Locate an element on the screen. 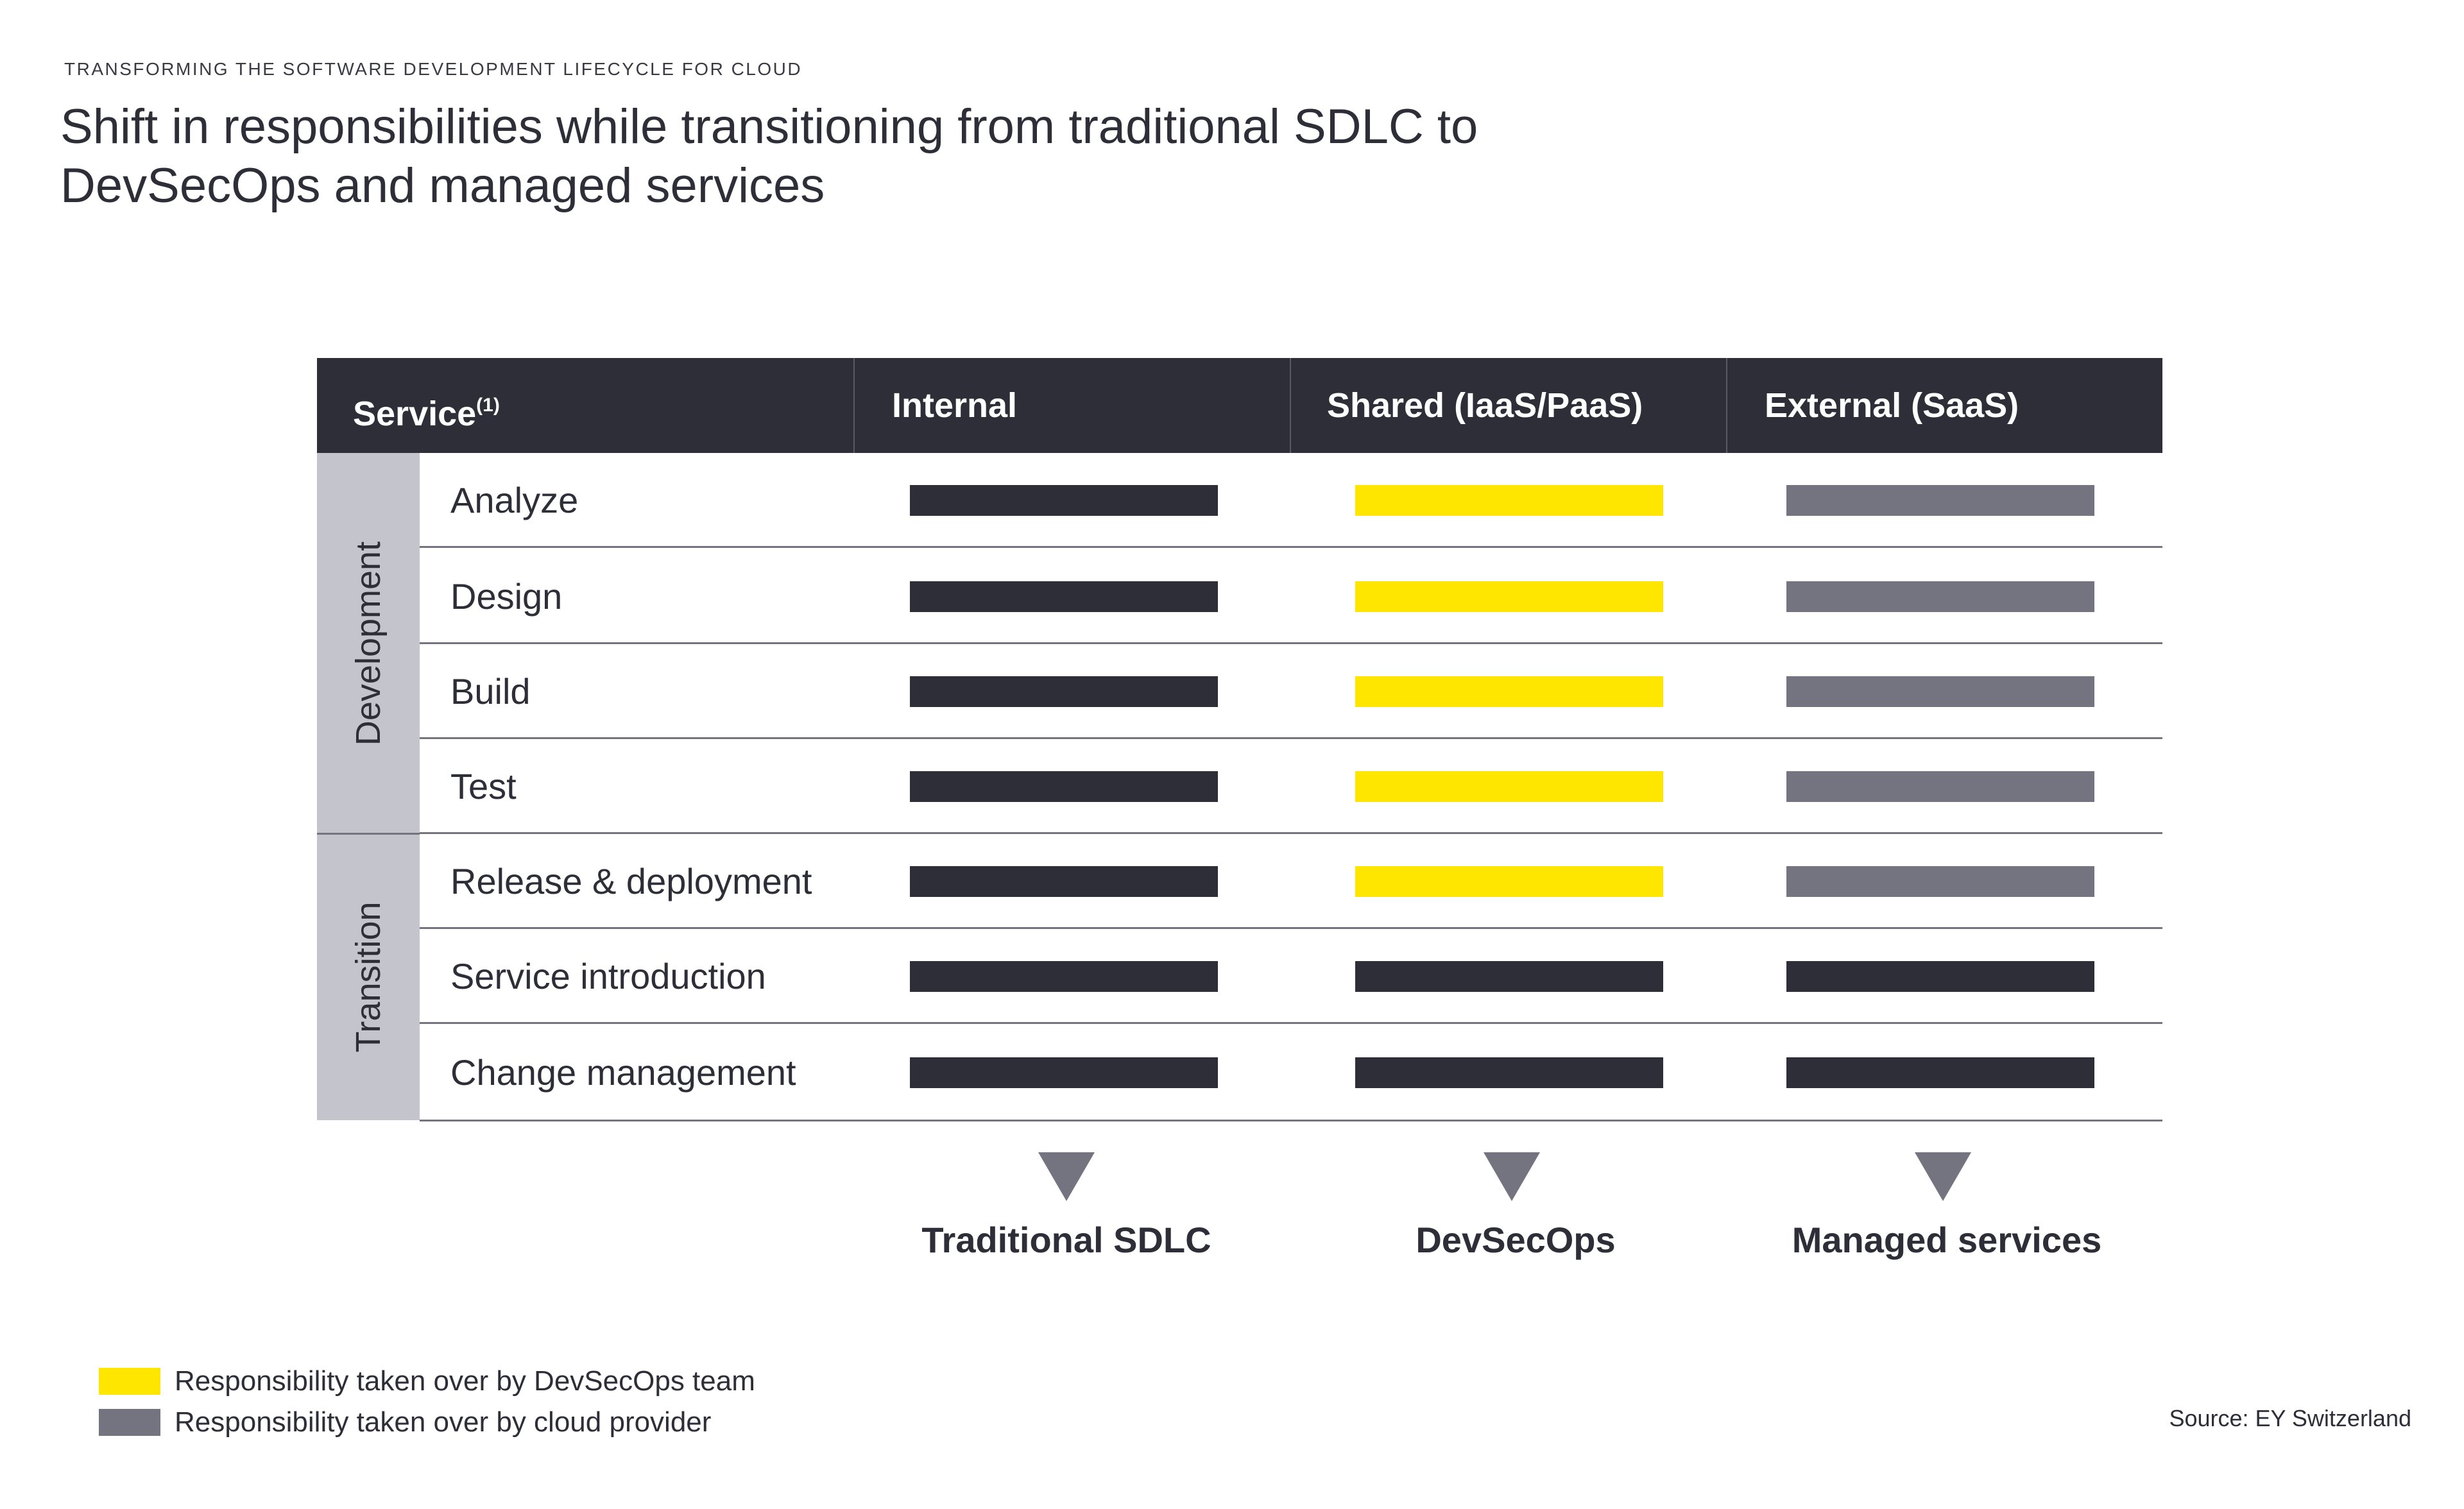 The width and height of the screenshot is (2464, 1509). group-label-transition: Transition is located at coordinates (369, 977).